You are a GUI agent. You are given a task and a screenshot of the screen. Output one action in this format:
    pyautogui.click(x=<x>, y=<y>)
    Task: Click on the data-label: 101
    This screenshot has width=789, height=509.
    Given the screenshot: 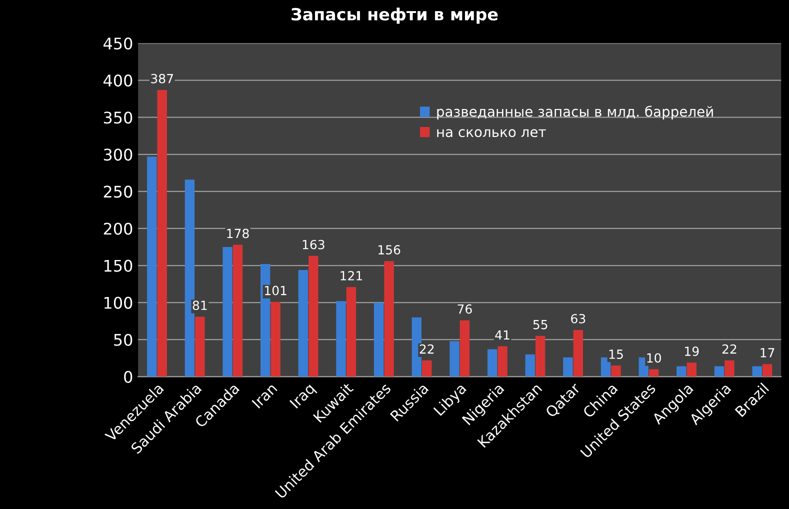 What is the action you would take?
    pyautogui.click(x=275, y=291)
    